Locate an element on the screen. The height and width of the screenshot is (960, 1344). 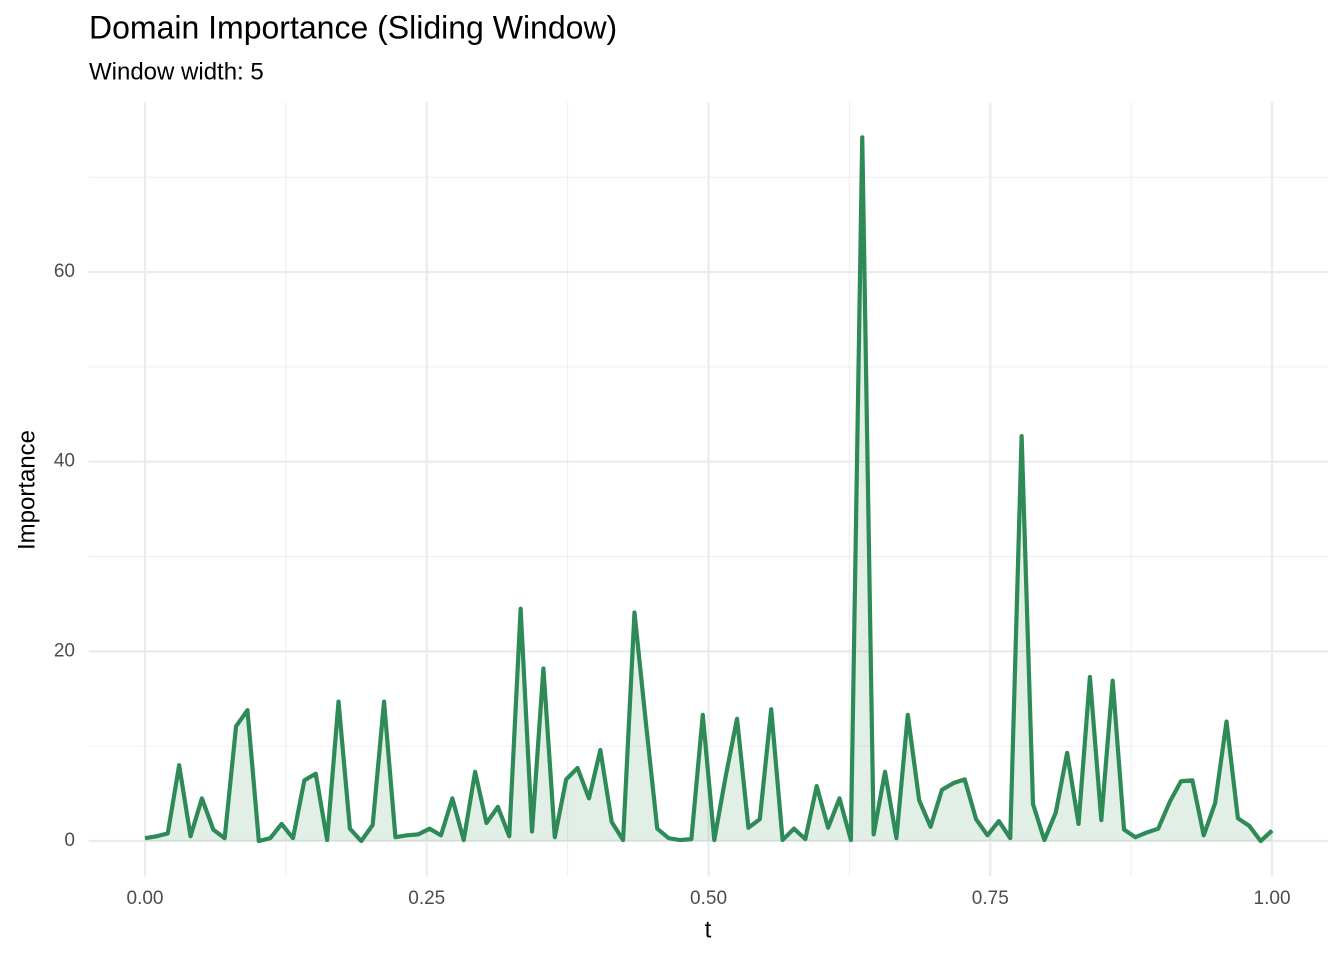
y-tick-label: 40 is located at coordinates (64, 461).